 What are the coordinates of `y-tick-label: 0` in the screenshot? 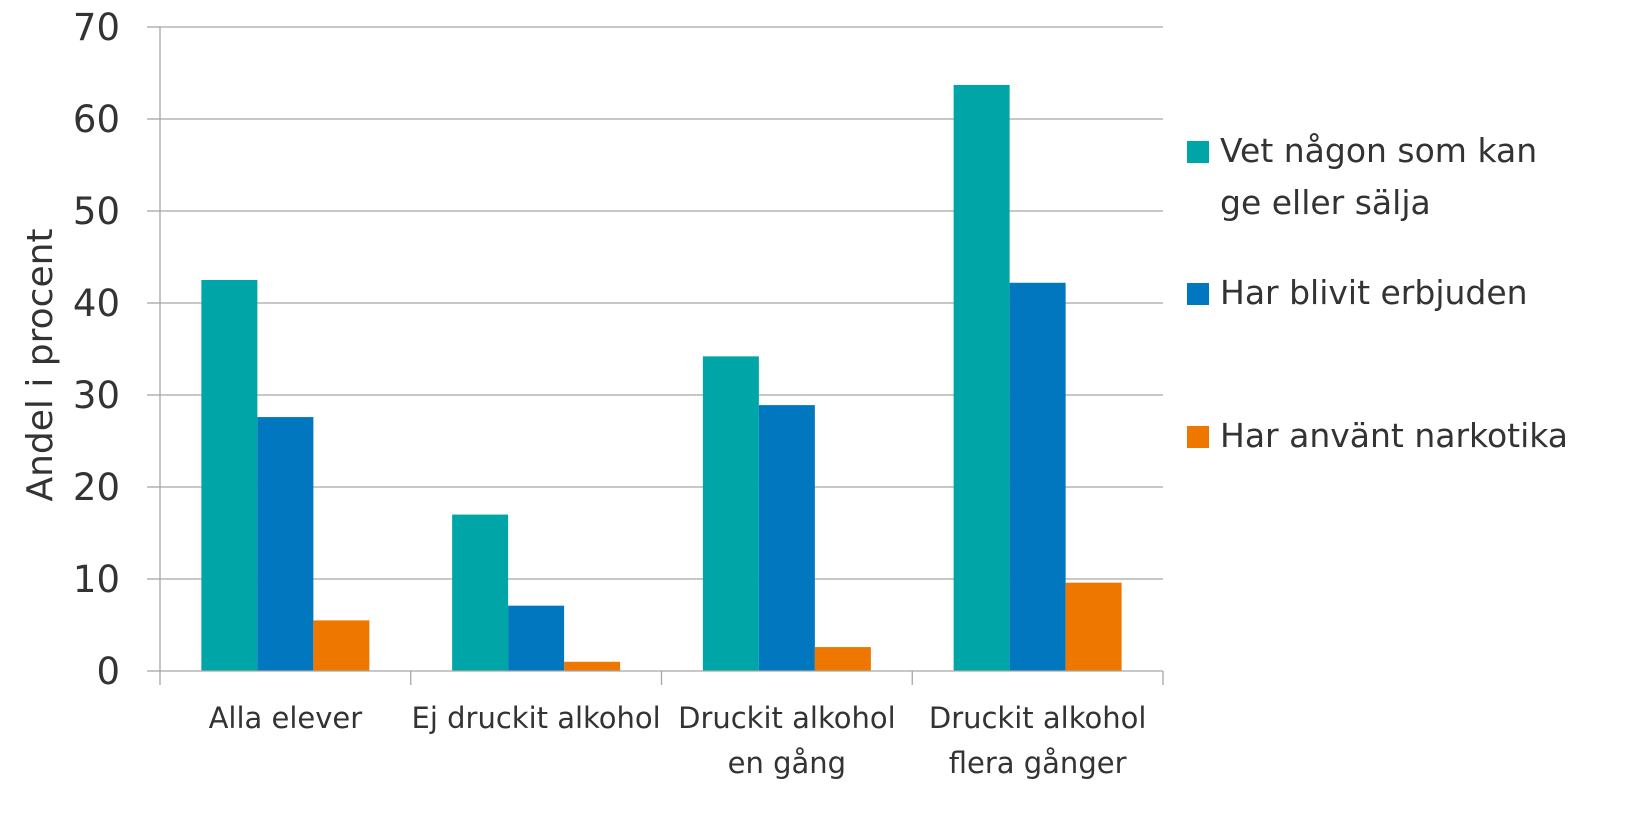 It's located at (108, 671).